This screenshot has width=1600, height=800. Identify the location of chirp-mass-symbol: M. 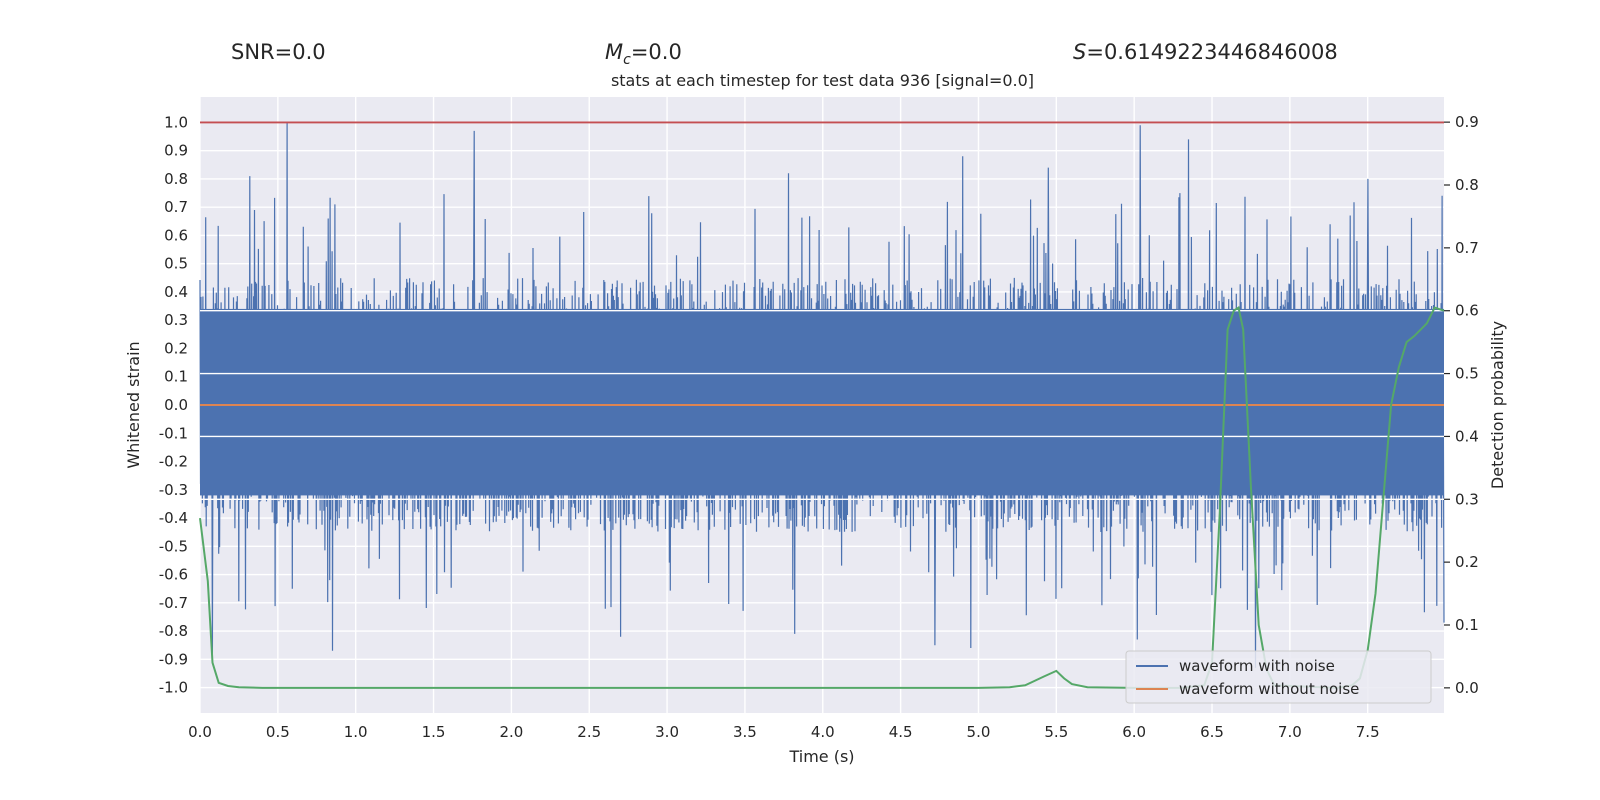
(614, 52).